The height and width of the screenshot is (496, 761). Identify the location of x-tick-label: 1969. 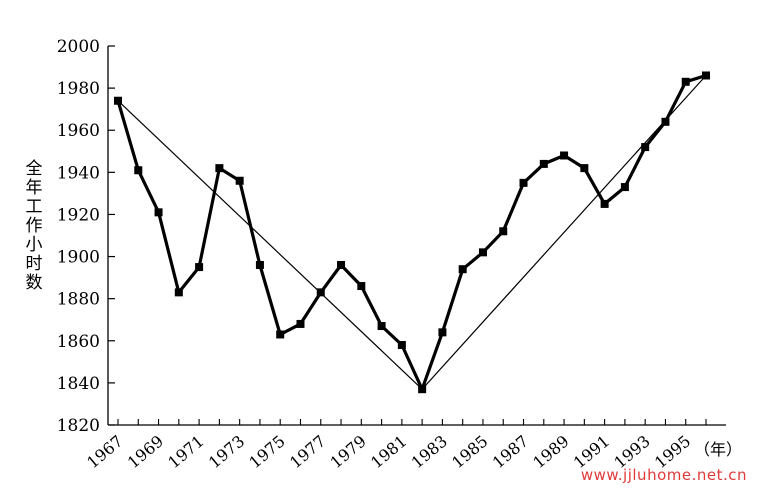
(145, 452).